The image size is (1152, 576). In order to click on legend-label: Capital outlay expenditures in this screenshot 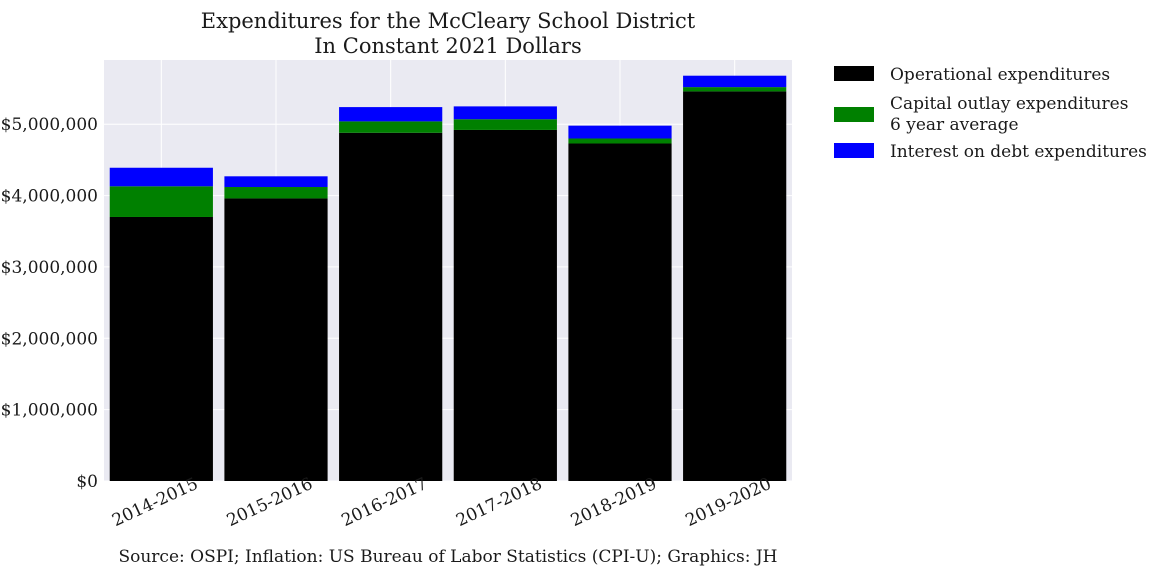, I will do `click(1009, 104)`.